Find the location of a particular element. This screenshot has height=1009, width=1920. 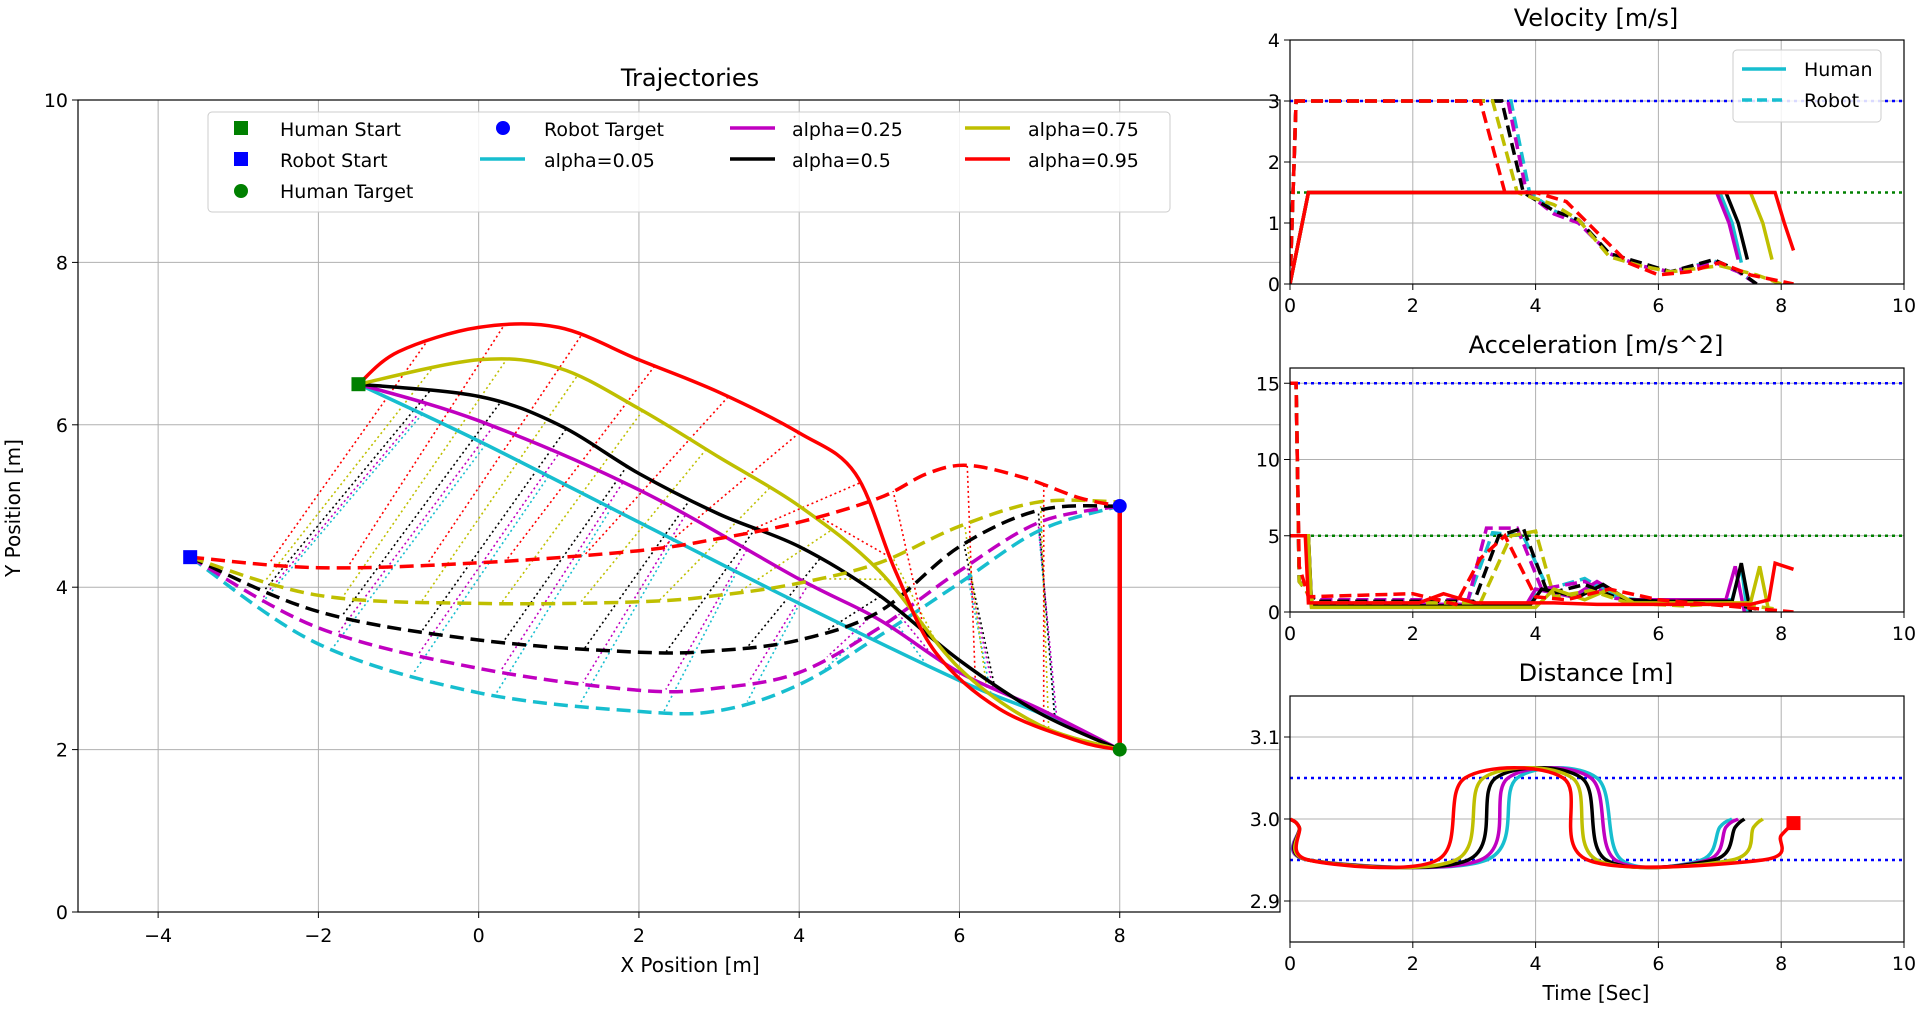

legend-alpha-05: alpha=0.5 is located at coordinates (841, 161).